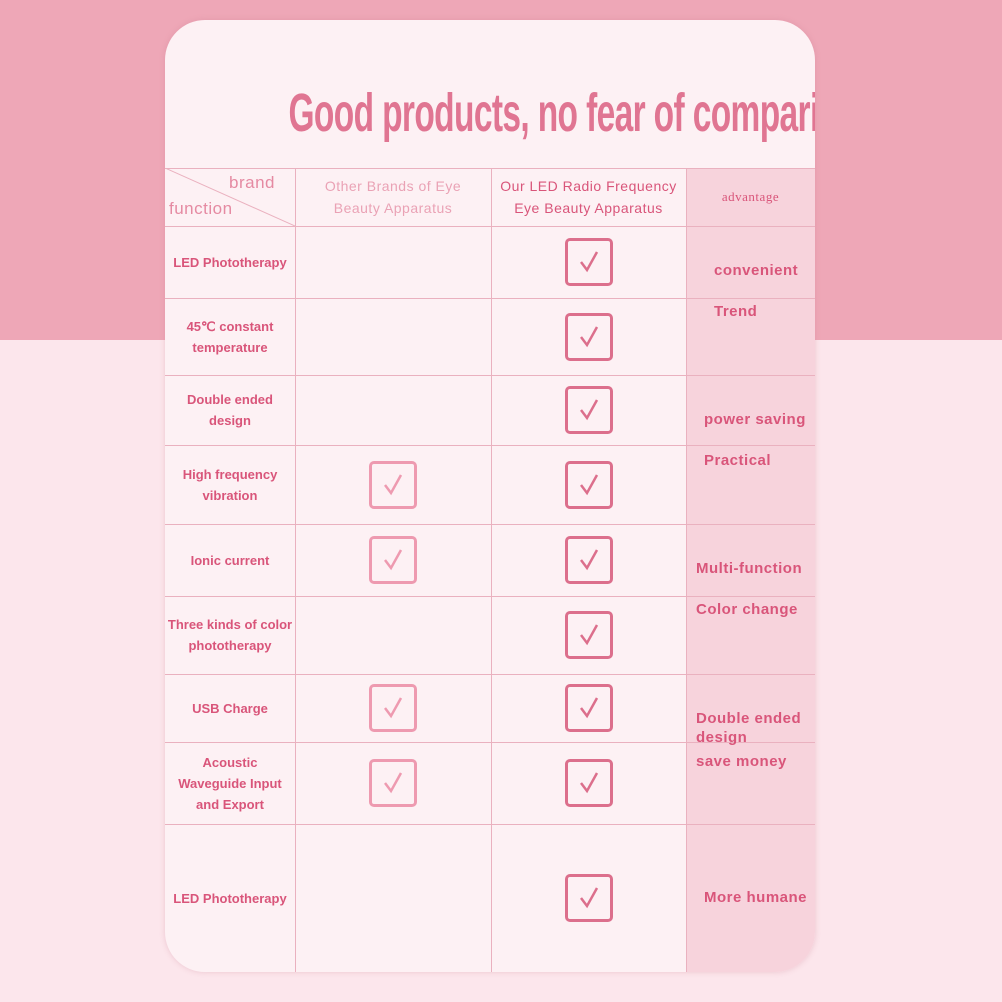  I want to click on advantage-text: convenient, so click(756, 270).